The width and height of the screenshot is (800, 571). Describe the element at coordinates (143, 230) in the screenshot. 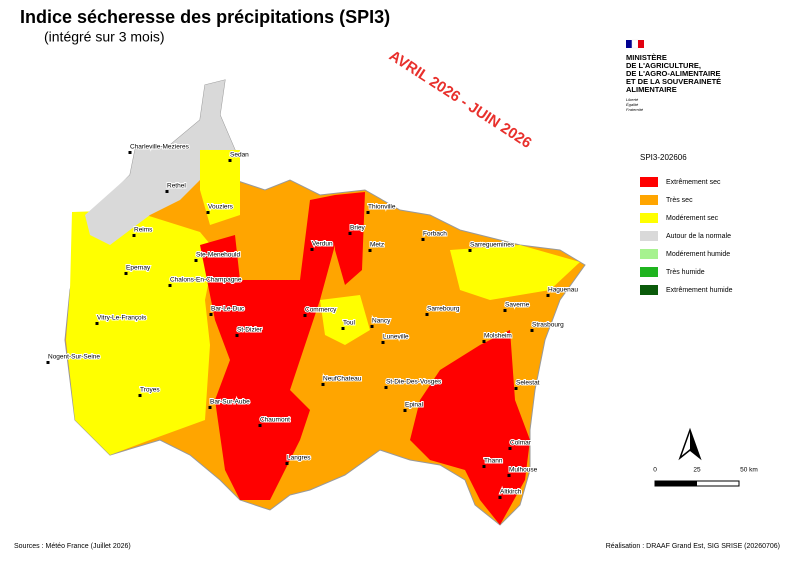

I see `city-label: Reims` at that location.